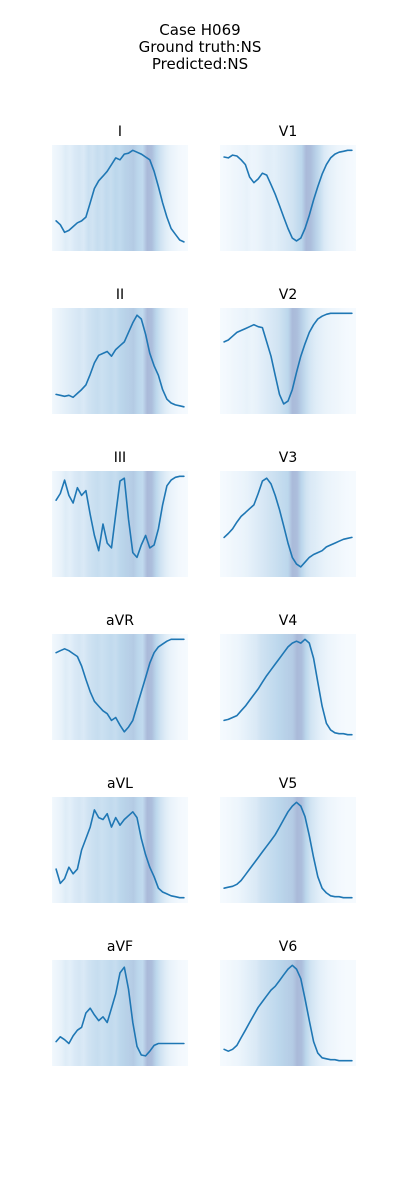 Image resolution: width=400 pixels, height=1200 pixels. I want to click on lead-title-v3: V3, so click(288, 458).